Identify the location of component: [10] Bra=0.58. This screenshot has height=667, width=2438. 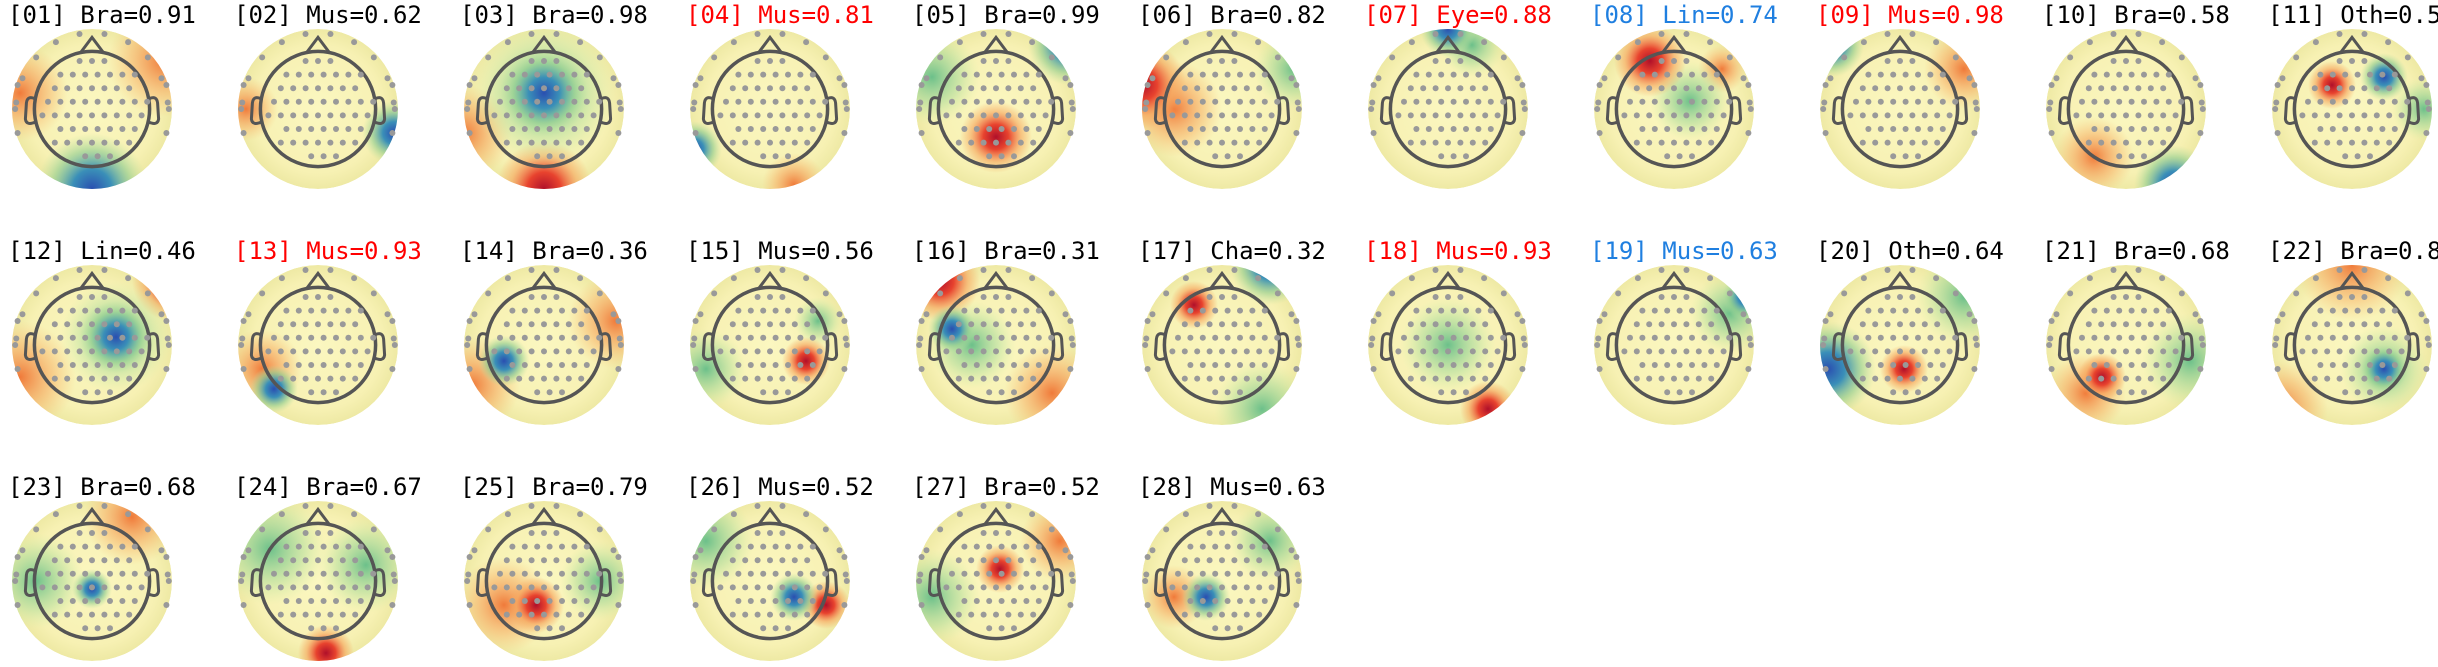
(2136, 95).